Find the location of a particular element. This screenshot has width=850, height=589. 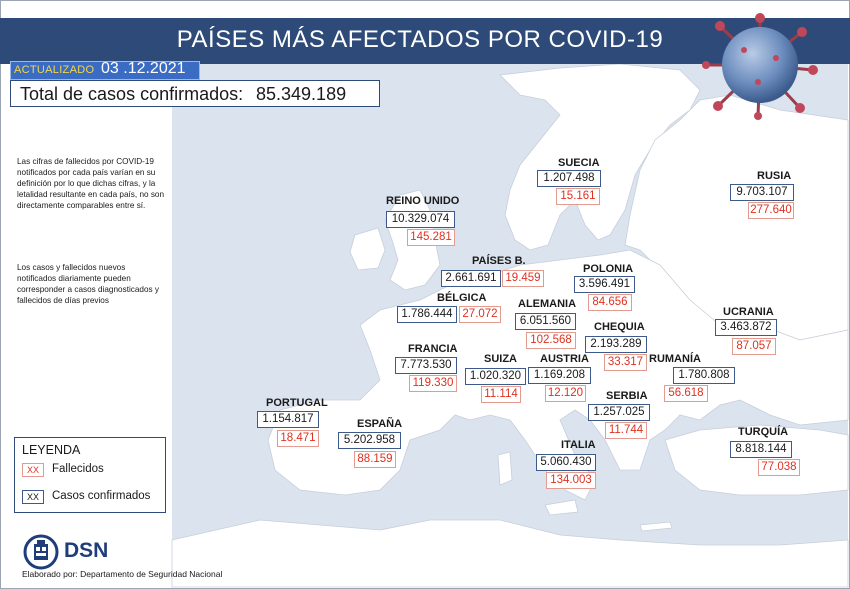

cases-value-italia: 5.060.430 is located at coordinates (566, 462).